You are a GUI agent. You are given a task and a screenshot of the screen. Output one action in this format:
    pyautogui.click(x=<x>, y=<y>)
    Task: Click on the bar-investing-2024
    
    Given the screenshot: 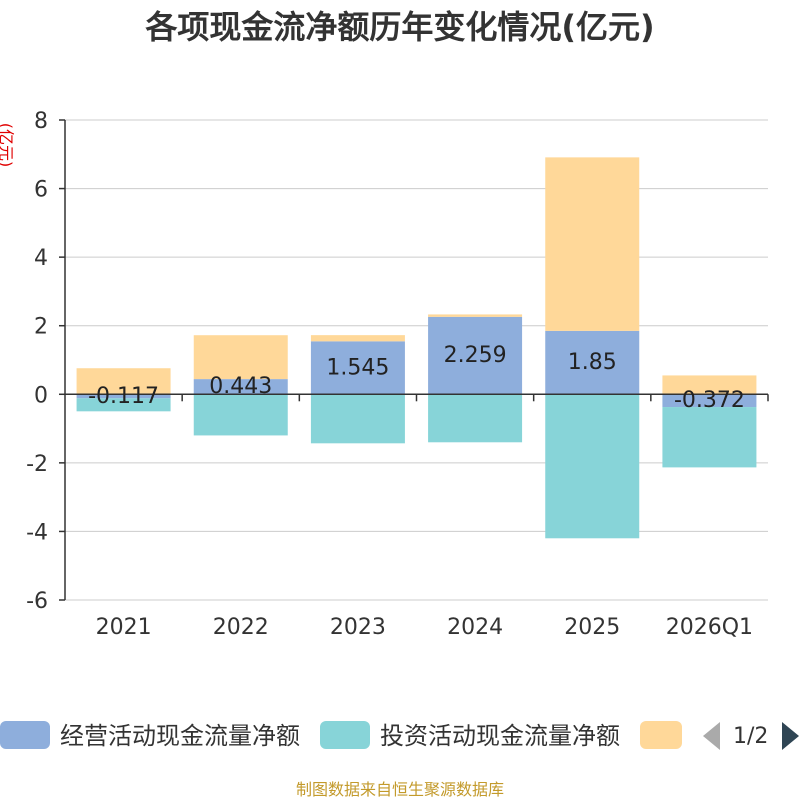 What is the action you would take?
    pyautogui.click(x=475, y=418)
    